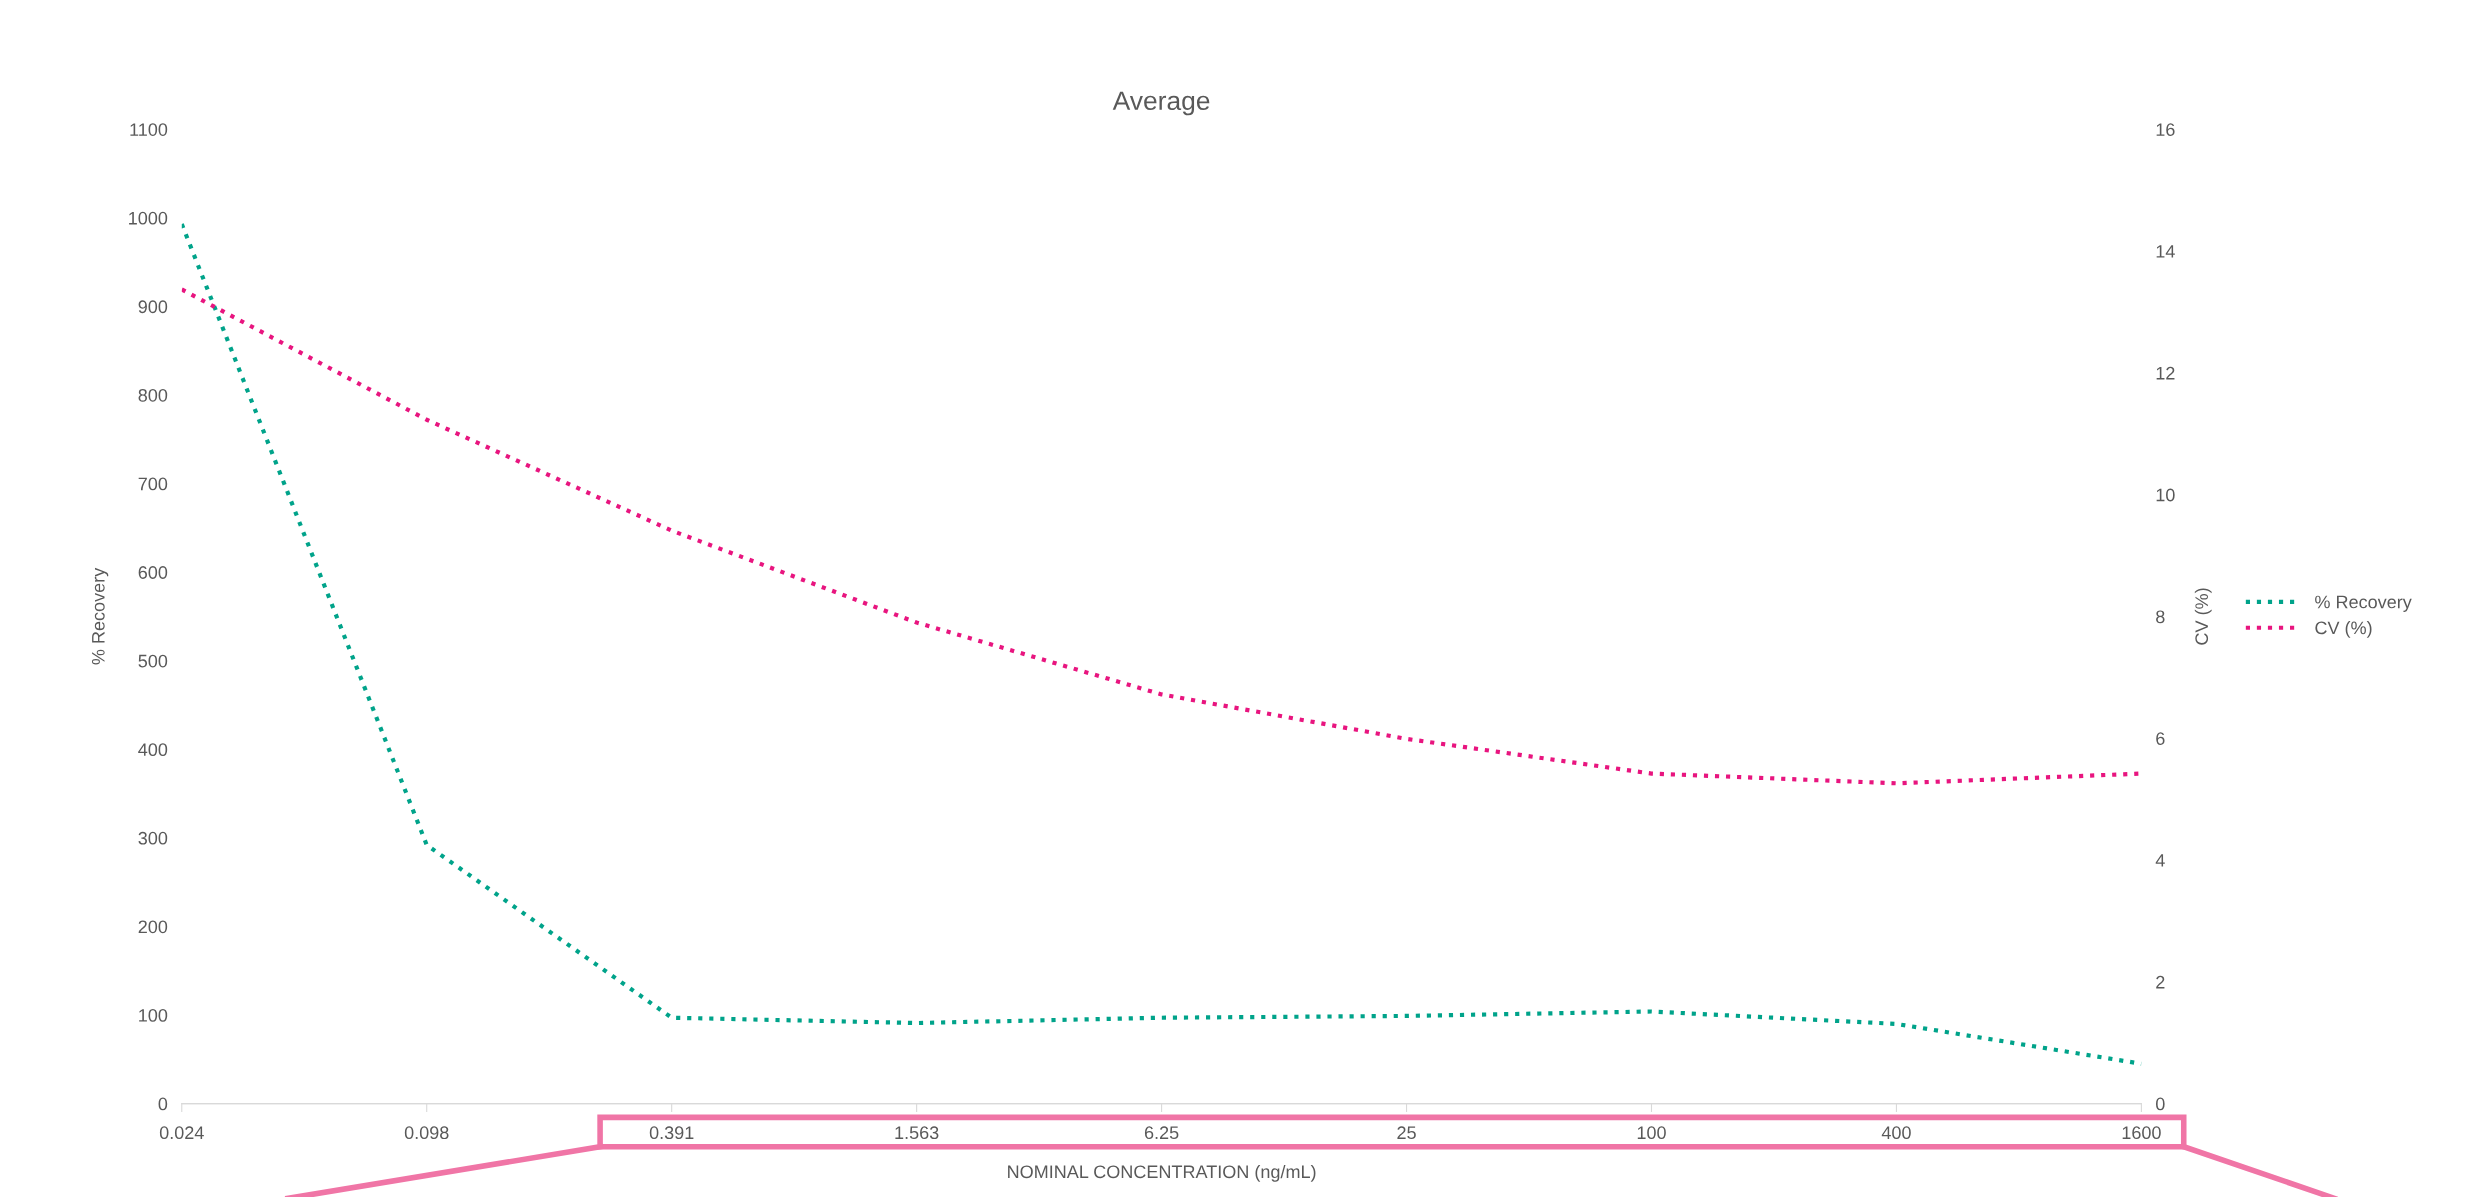  What do you see at coordinates (153, 572) in the screenshot?
I see `y-tick-label: 600` at bounding box center [153, 572].